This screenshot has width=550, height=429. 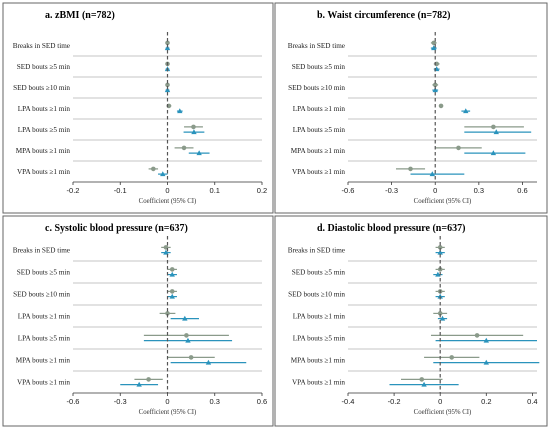 What do you see at coordinates (479, 190) in the screenshot?
I see `x-tick-label: 0.3` at bounding box center [479, 190].